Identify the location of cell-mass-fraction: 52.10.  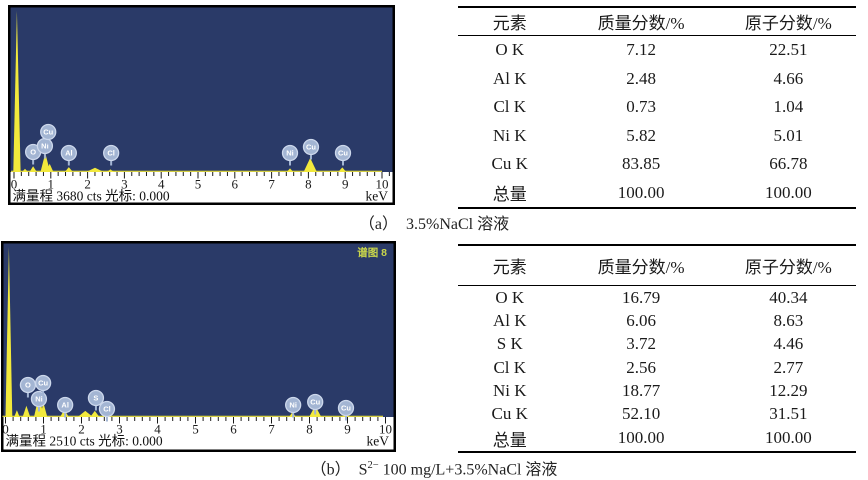
(641, 414).